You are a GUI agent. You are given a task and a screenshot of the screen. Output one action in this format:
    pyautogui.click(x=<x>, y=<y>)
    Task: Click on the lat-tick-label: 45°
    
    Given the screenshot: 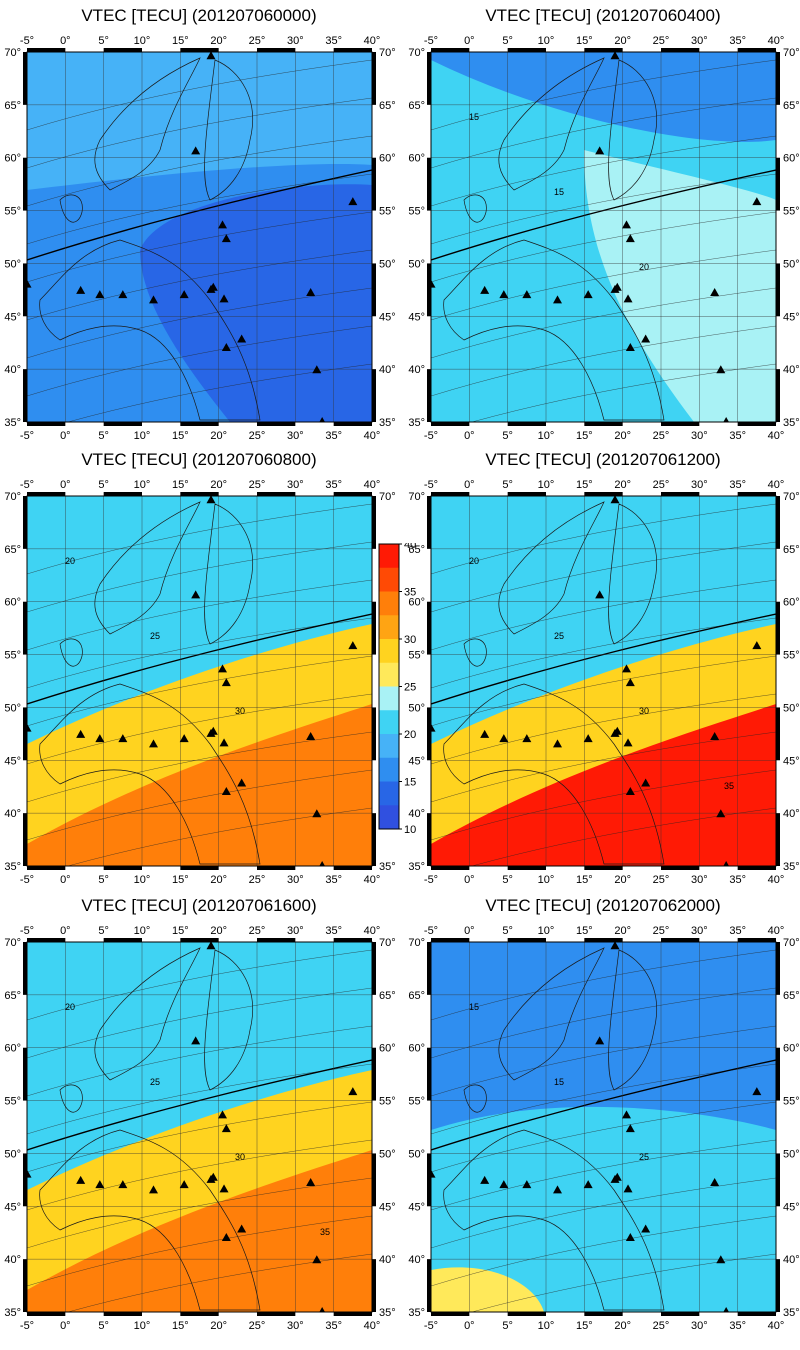 What is the action you would take?
    pyautogui.click(x=387, y=317)
    